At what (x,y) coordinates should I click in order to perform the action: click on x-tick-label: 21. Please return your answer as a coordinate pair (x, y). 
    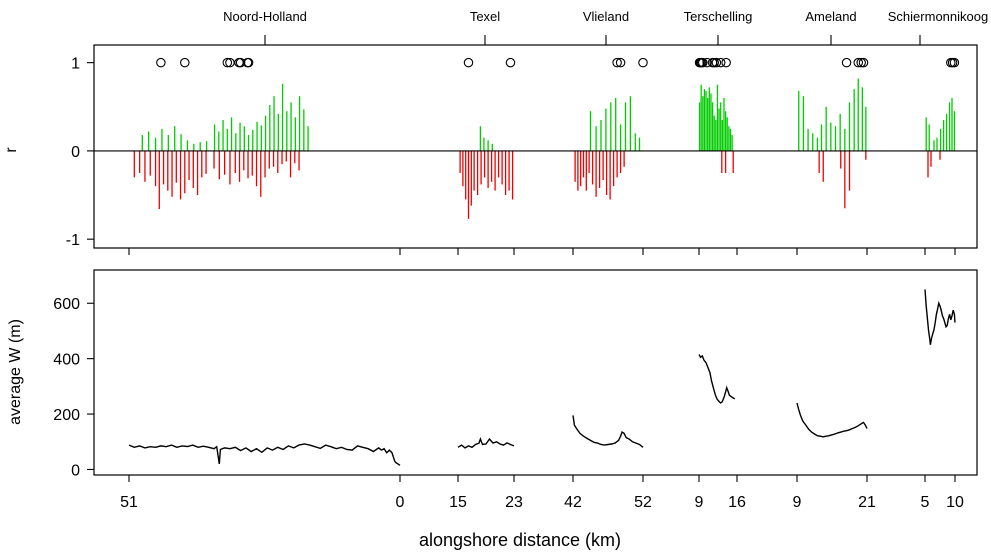
    Looking at the image, I should click on (867, 502).